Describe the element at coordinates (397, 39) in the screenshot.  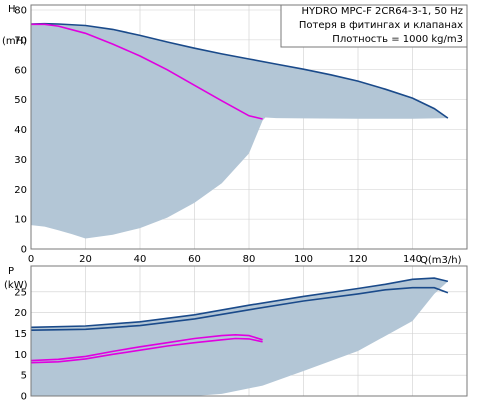
I see `title-line-3: Плотность = 1000 kg/m3` at that location.